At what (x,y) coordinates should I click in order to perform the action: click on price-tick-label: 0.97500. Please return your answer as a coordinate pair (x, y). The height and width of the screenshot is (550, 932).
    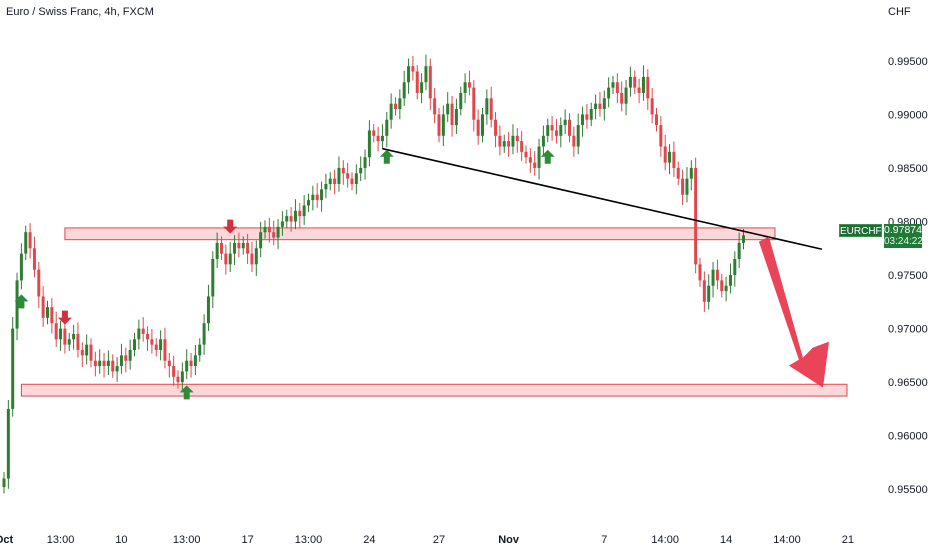
    Looking at the image, I should click on (908, 276).